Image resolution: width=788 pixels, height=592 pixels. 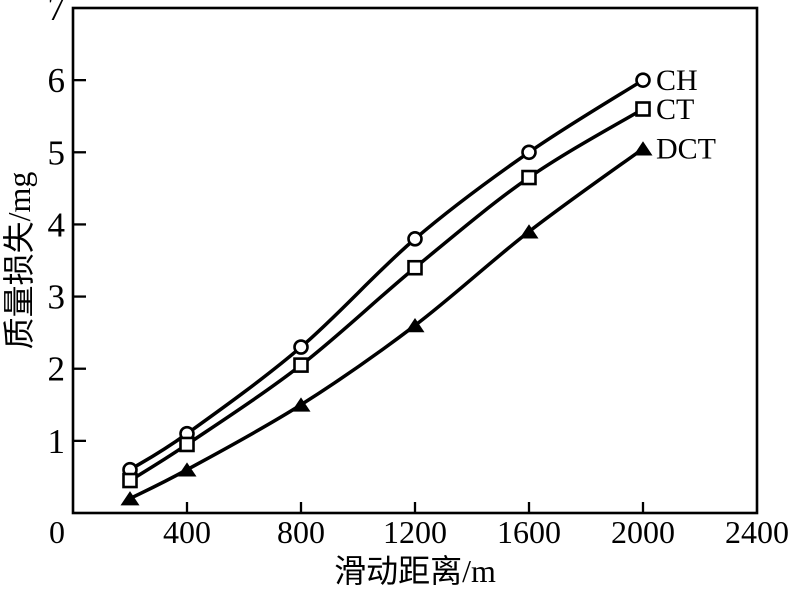 What do you see at coordinates (187, 532) in the screenshot?
I see `x-tick-label: 400` at bounding box center [187, 532].